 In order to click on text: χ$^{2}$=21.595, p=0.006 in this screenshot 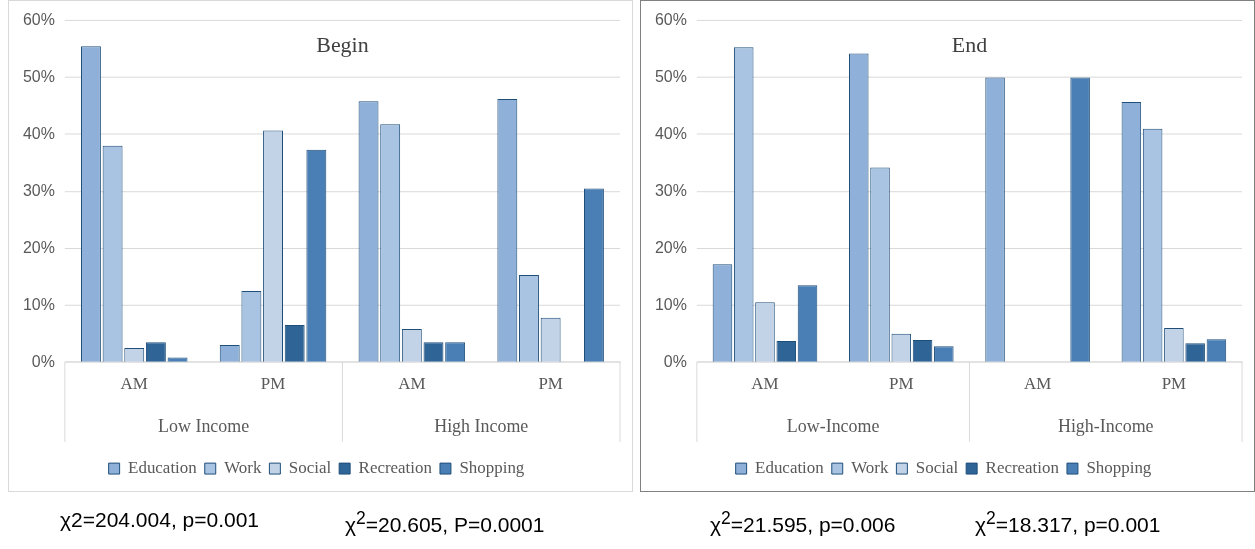, I will do `click(803, 522)`.